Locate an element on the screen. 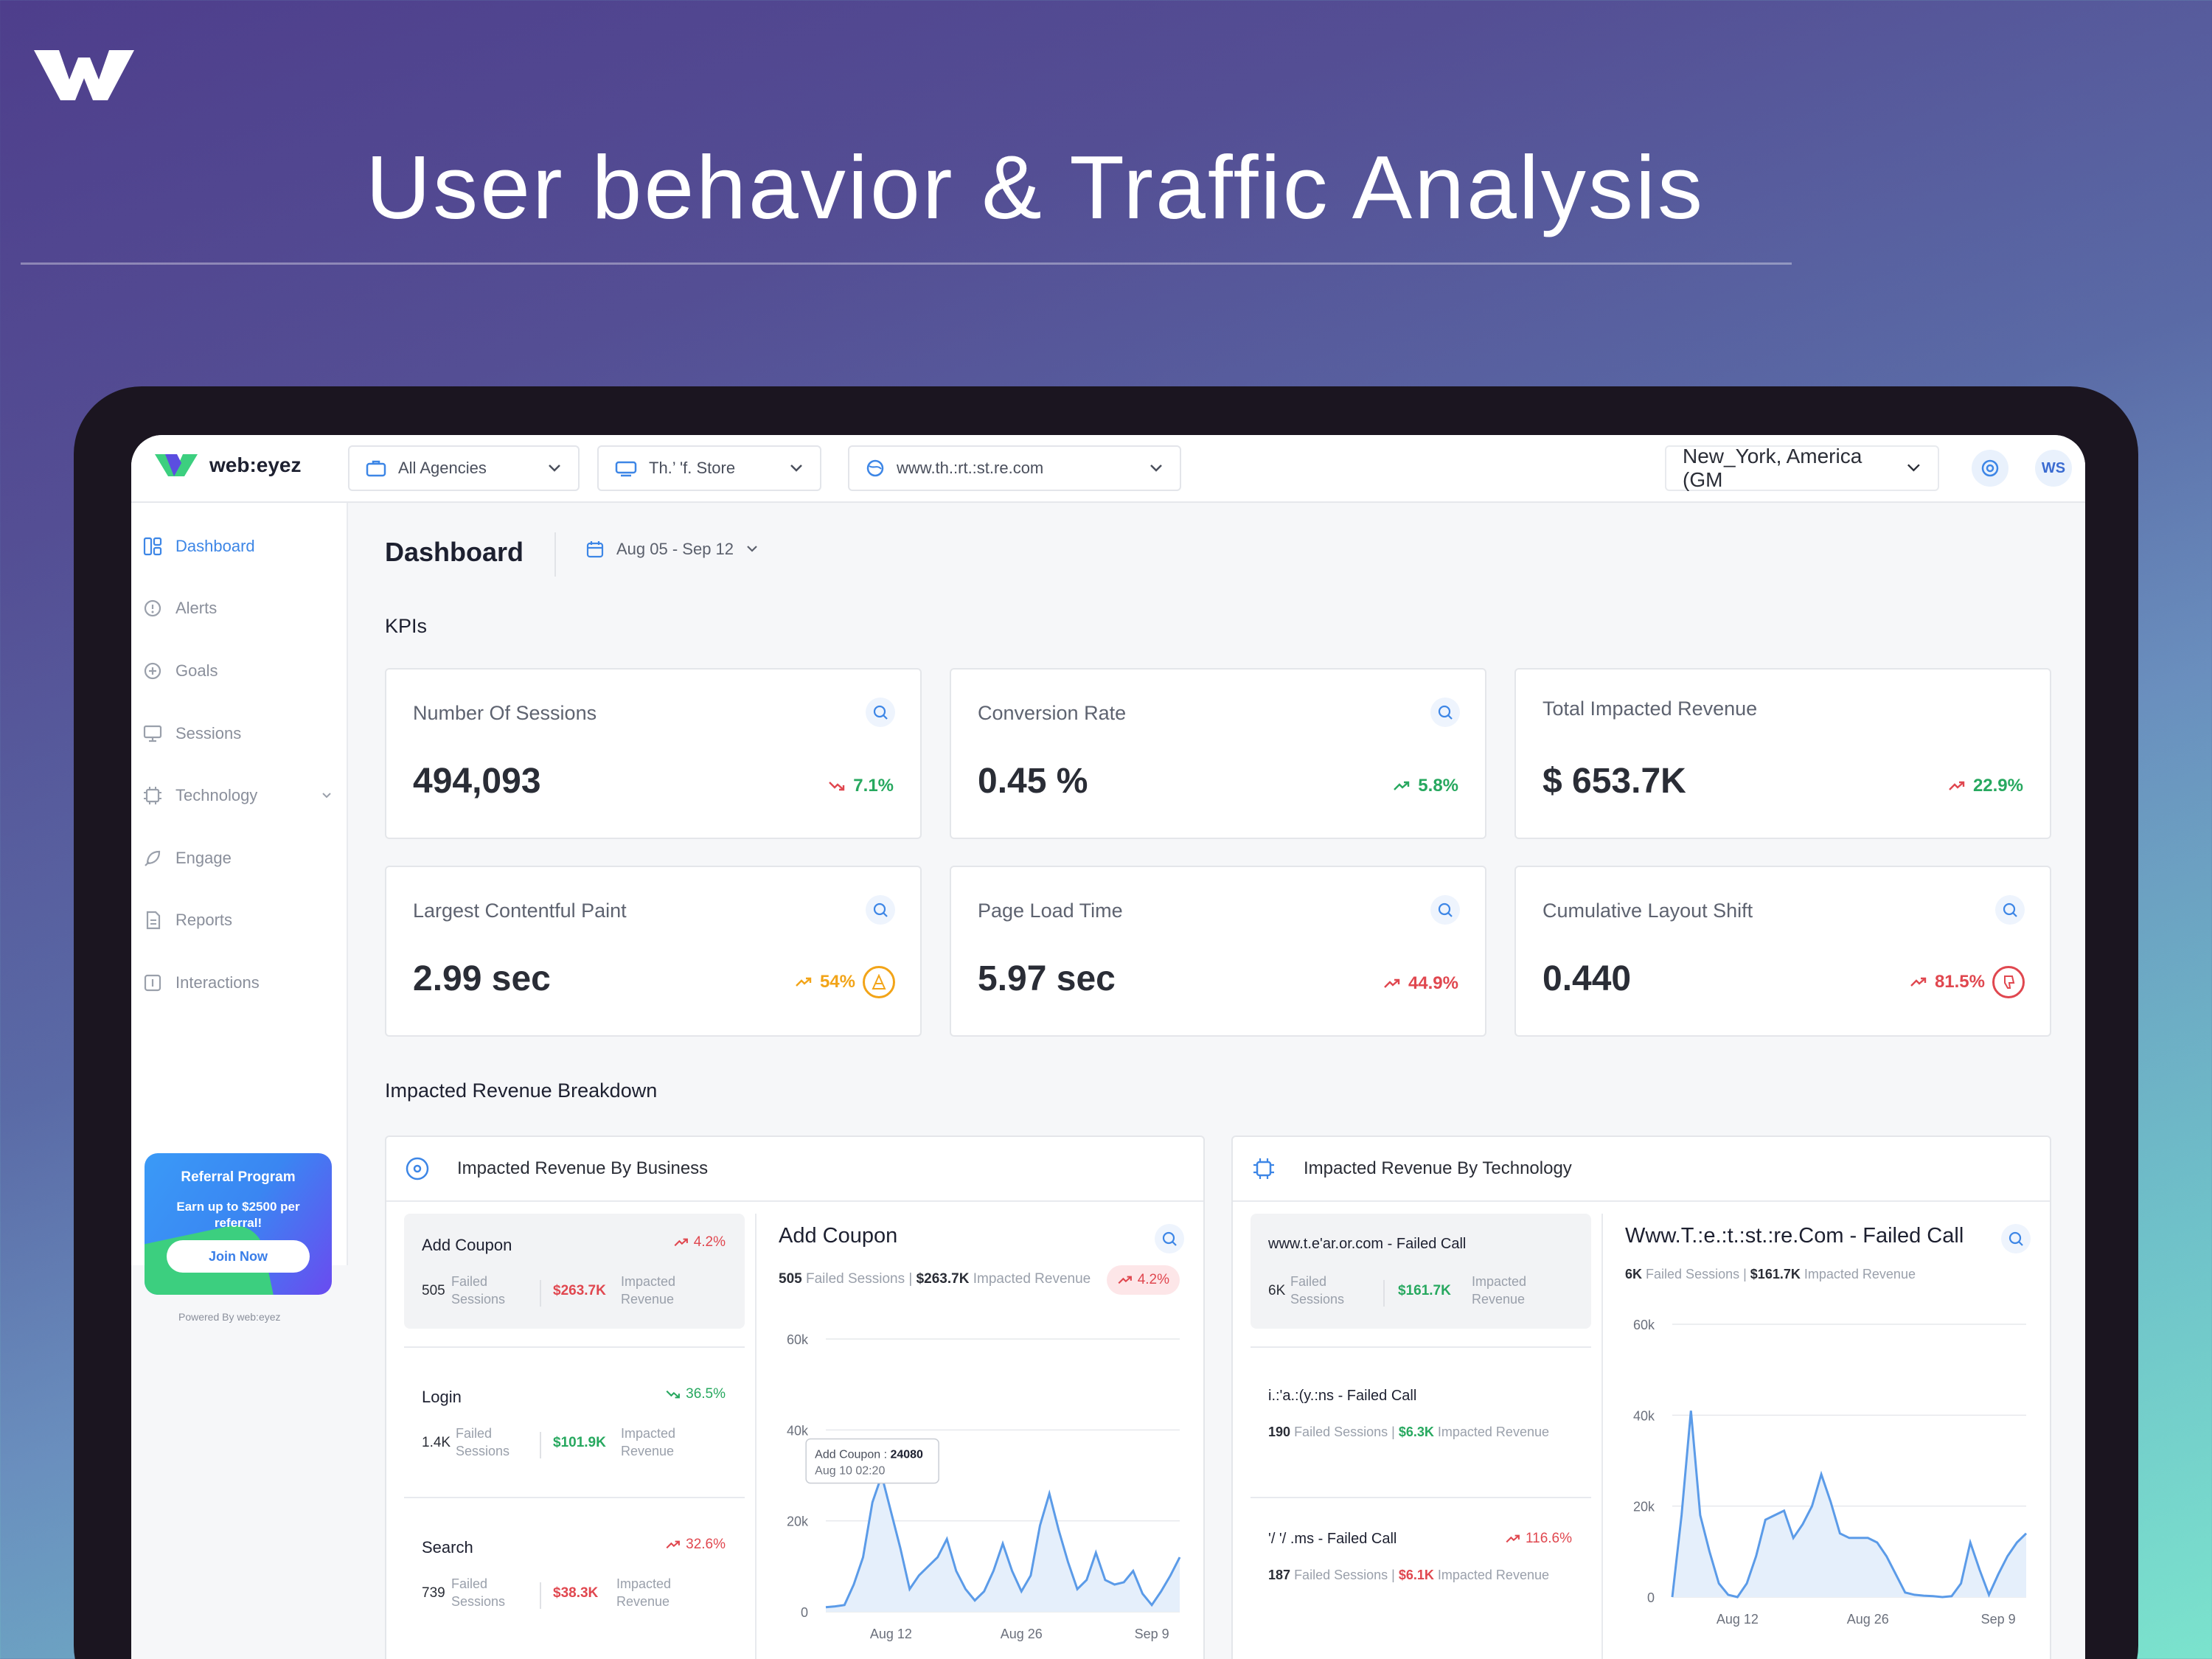  impacted-revenue-value: $101.9K is located at coordinates (579, 1442).